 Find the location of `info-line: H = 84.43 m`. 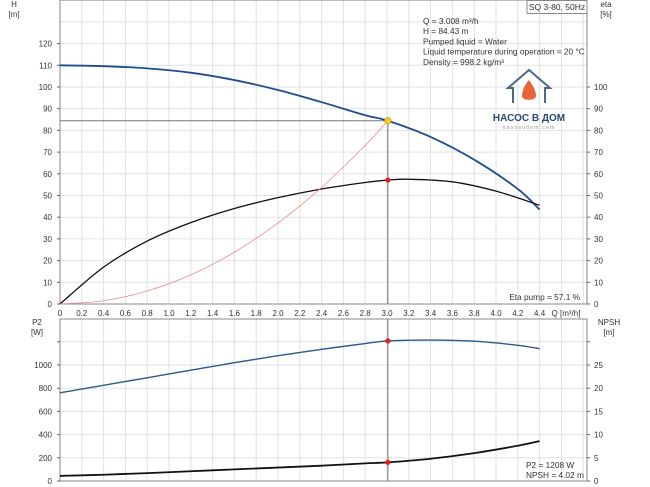

info-line: H = 84.43 m is located at coordinates (446, 31).